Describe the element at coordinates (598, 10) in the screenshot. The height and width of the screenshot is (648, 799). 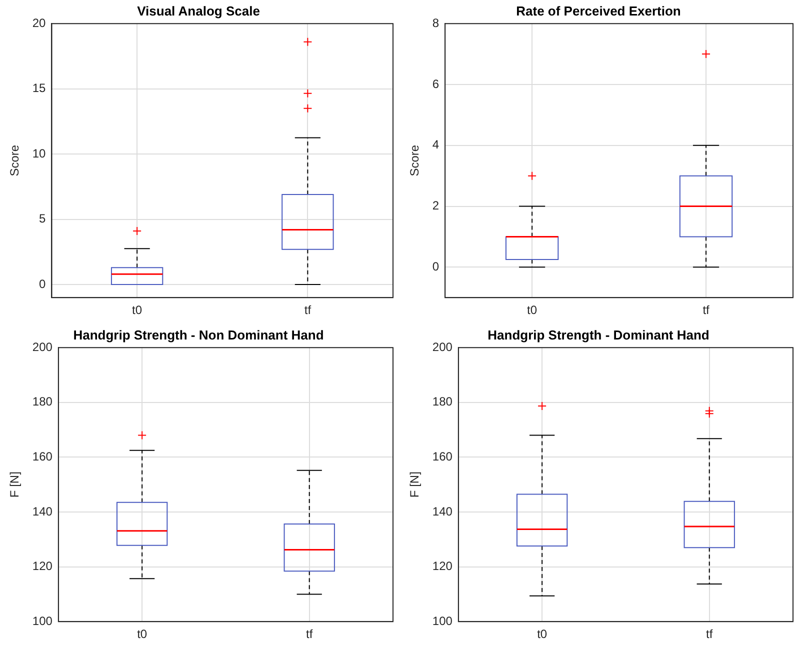
I see `chart-title: Rate of Perceived Exertion` at that location.